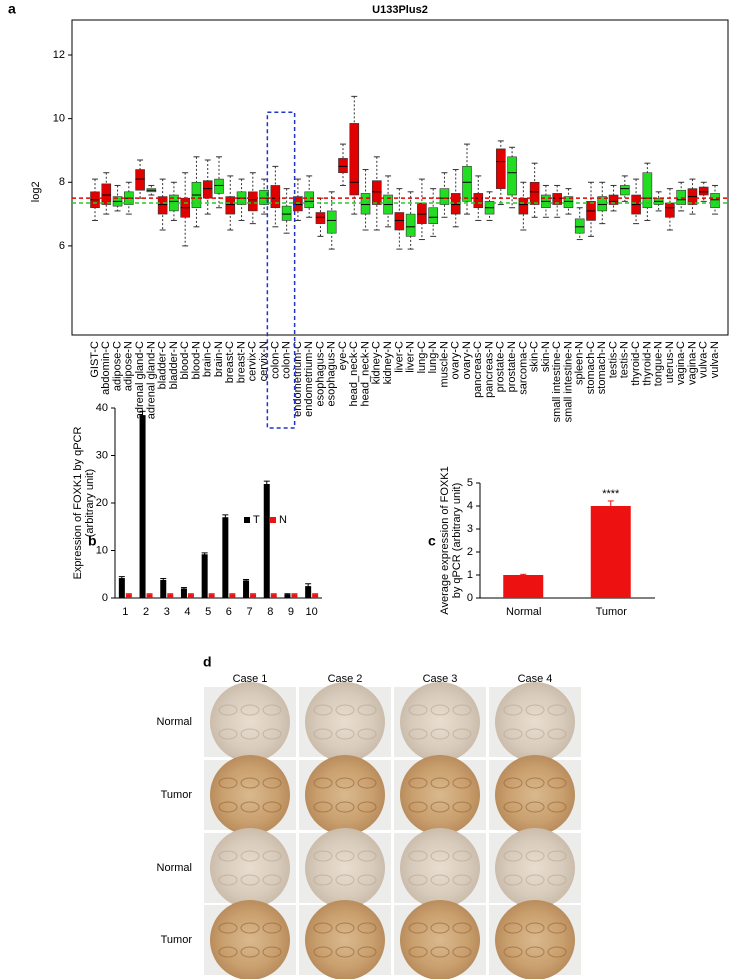 This screenshot has height=979, width=748. I want to click on x-tick-label: breast-N, so click(241, 362).